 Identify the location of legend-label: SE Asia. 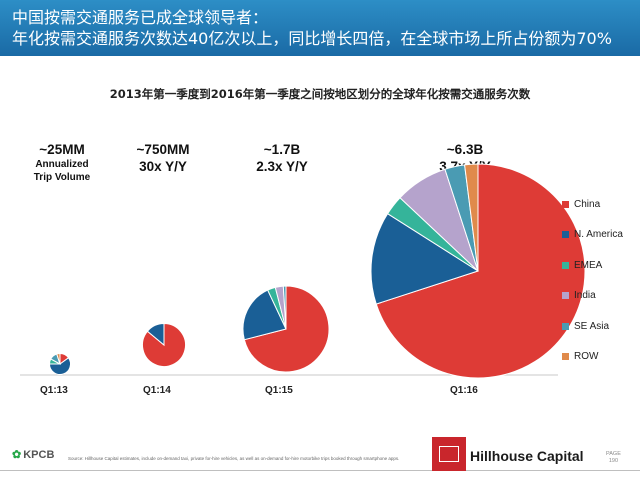
(592, 326).